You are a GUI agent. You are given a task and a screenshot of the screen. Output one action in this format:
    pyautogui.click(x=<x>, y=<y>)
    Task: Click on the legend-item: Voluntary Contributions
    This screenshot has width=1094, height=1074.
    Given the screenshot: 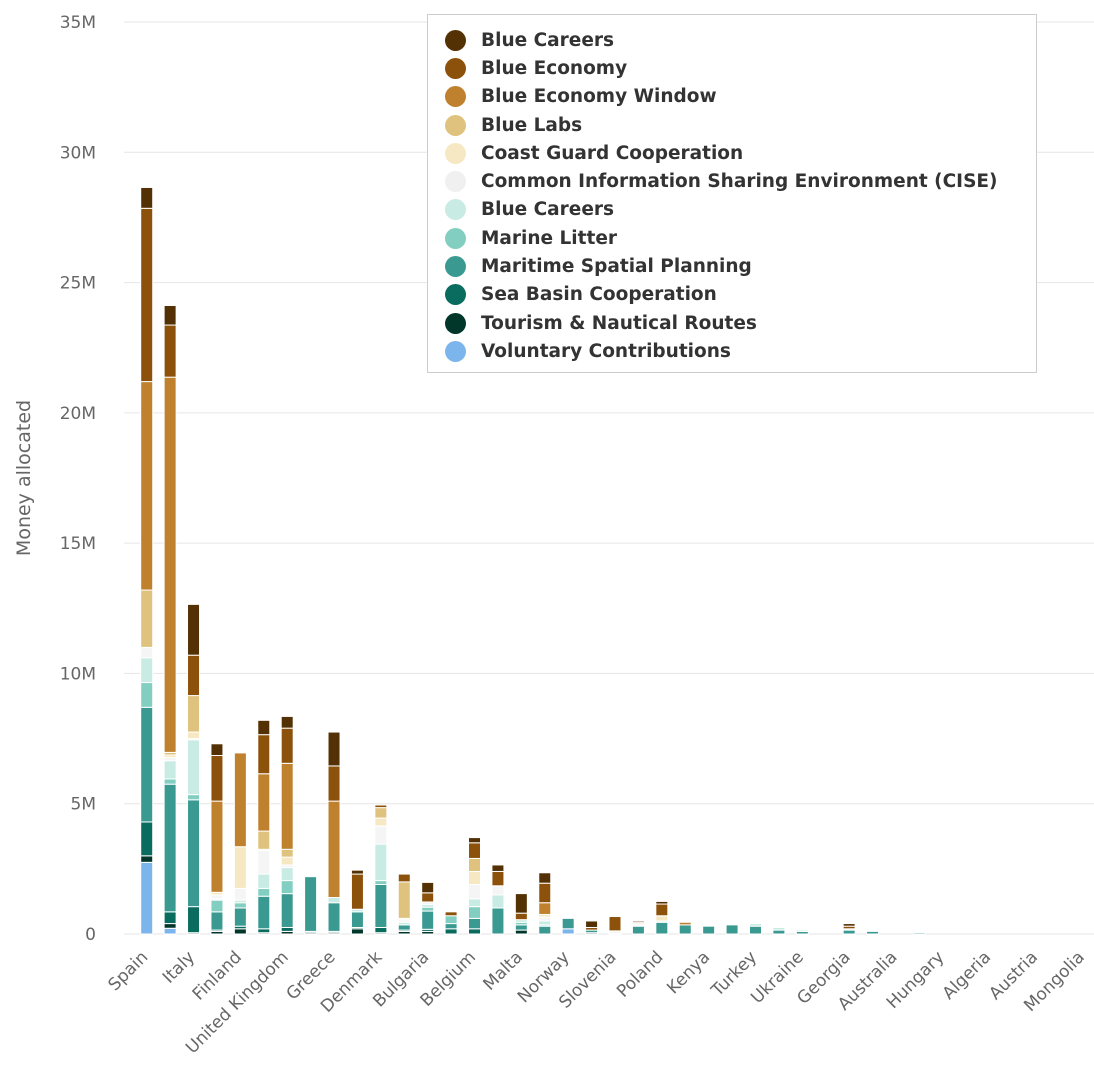 What is the action you would take?
    pyautogui.click(x=740, y=351)
    